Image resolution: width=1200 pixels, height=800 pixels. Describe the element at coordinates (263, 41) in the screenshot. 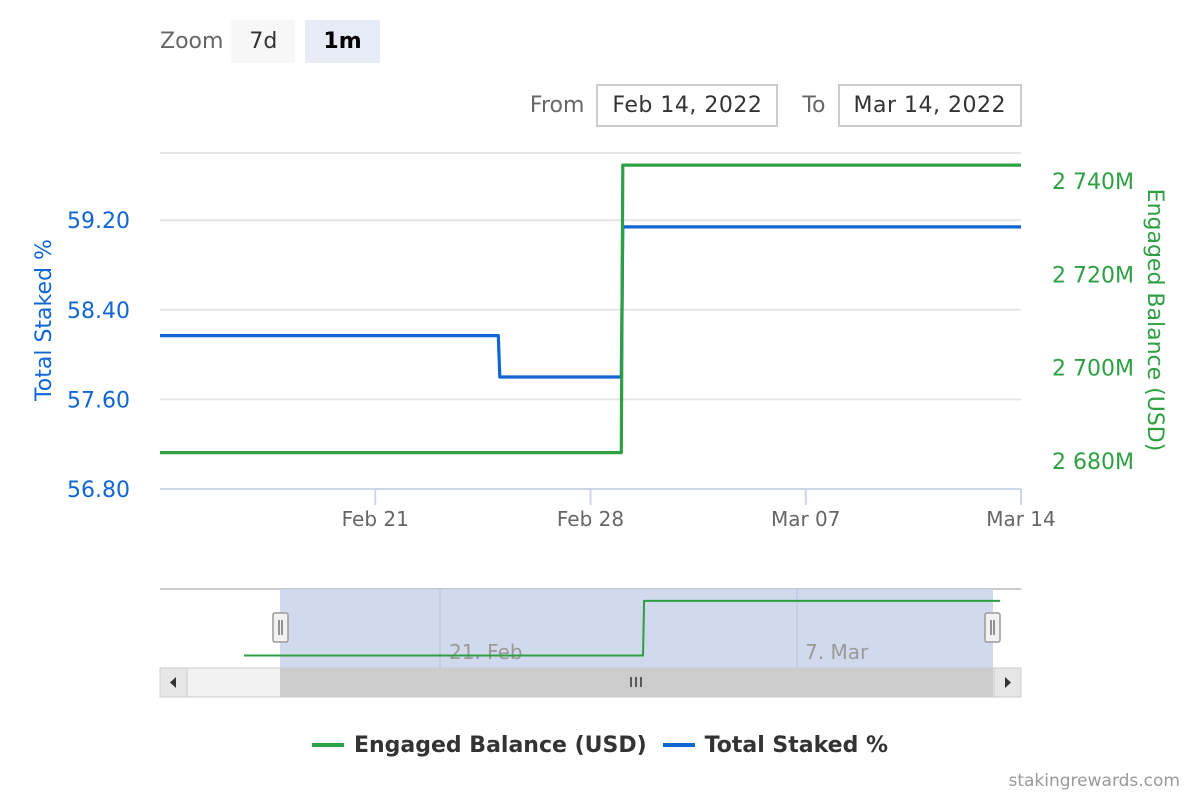

I see `zoom-7d-button: 7d` at that location.